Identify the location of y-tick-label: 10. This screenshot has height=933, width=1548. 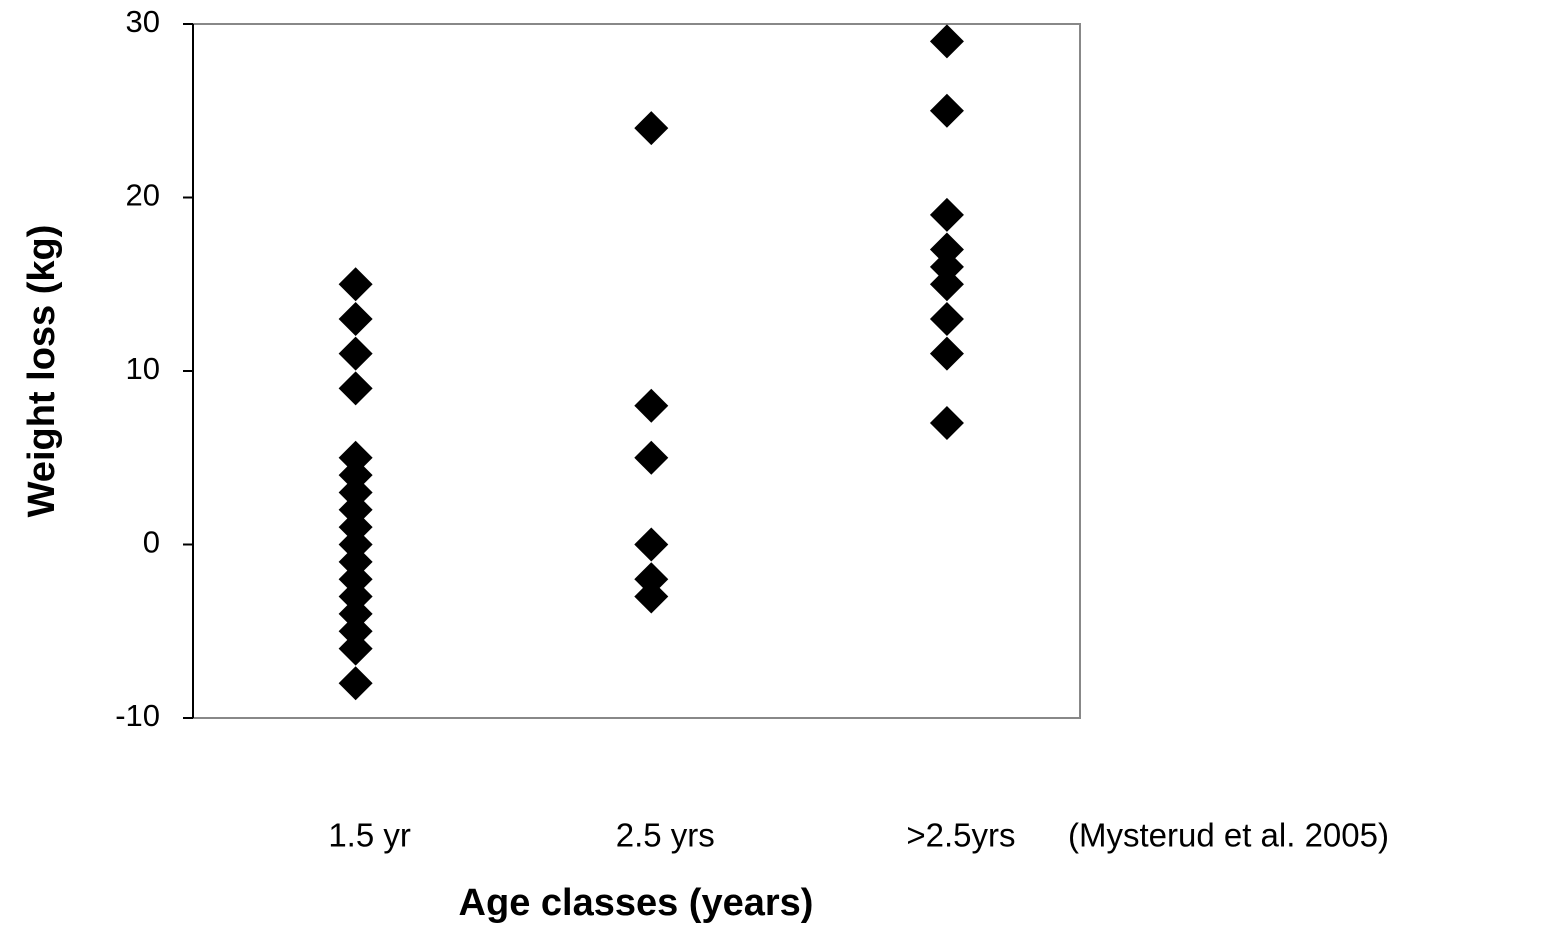
(143, 368).